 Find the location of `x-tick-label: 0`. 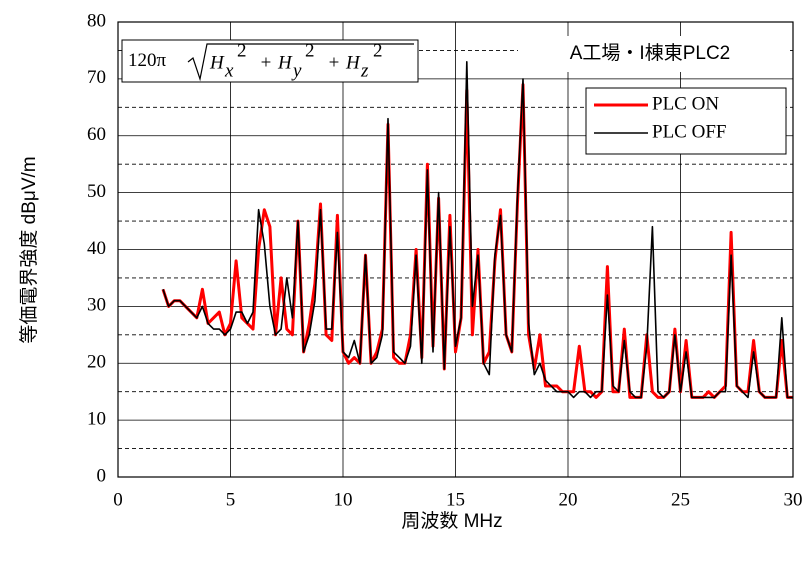

x-tick-label: 0 is located at coordinates (118, 499).